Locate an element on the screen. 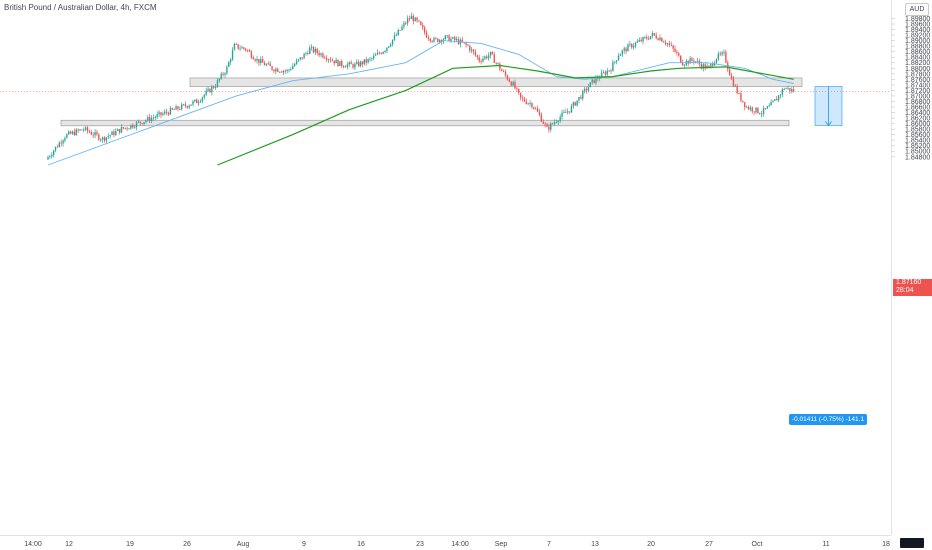 This screenshot has height=550, width=932. price-tick-label: 1.88400 is located at coordinates (917, 58).